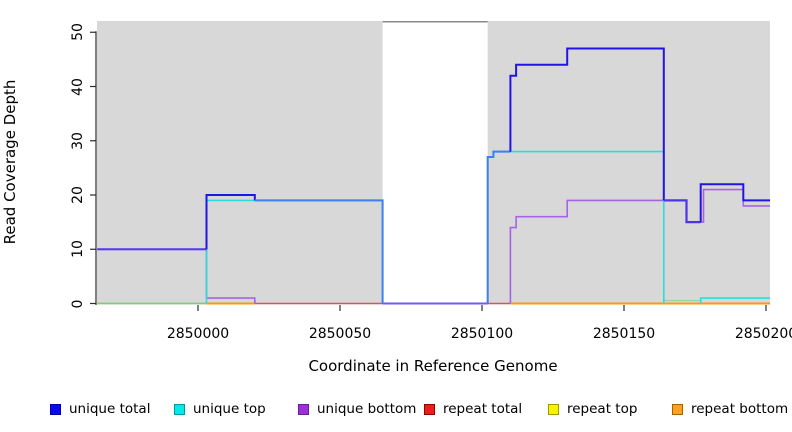  Describe the element at coordinates (483, 409) in the screenshot. I see `legend-label: repeat total` at that location.